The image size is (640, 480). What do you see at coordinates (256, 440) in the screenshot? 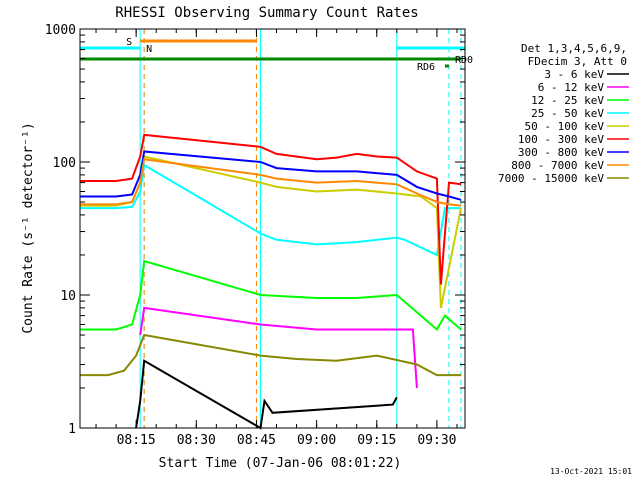
I see `x-tick-label-3: 08:45` at bounding box center [256, 440].